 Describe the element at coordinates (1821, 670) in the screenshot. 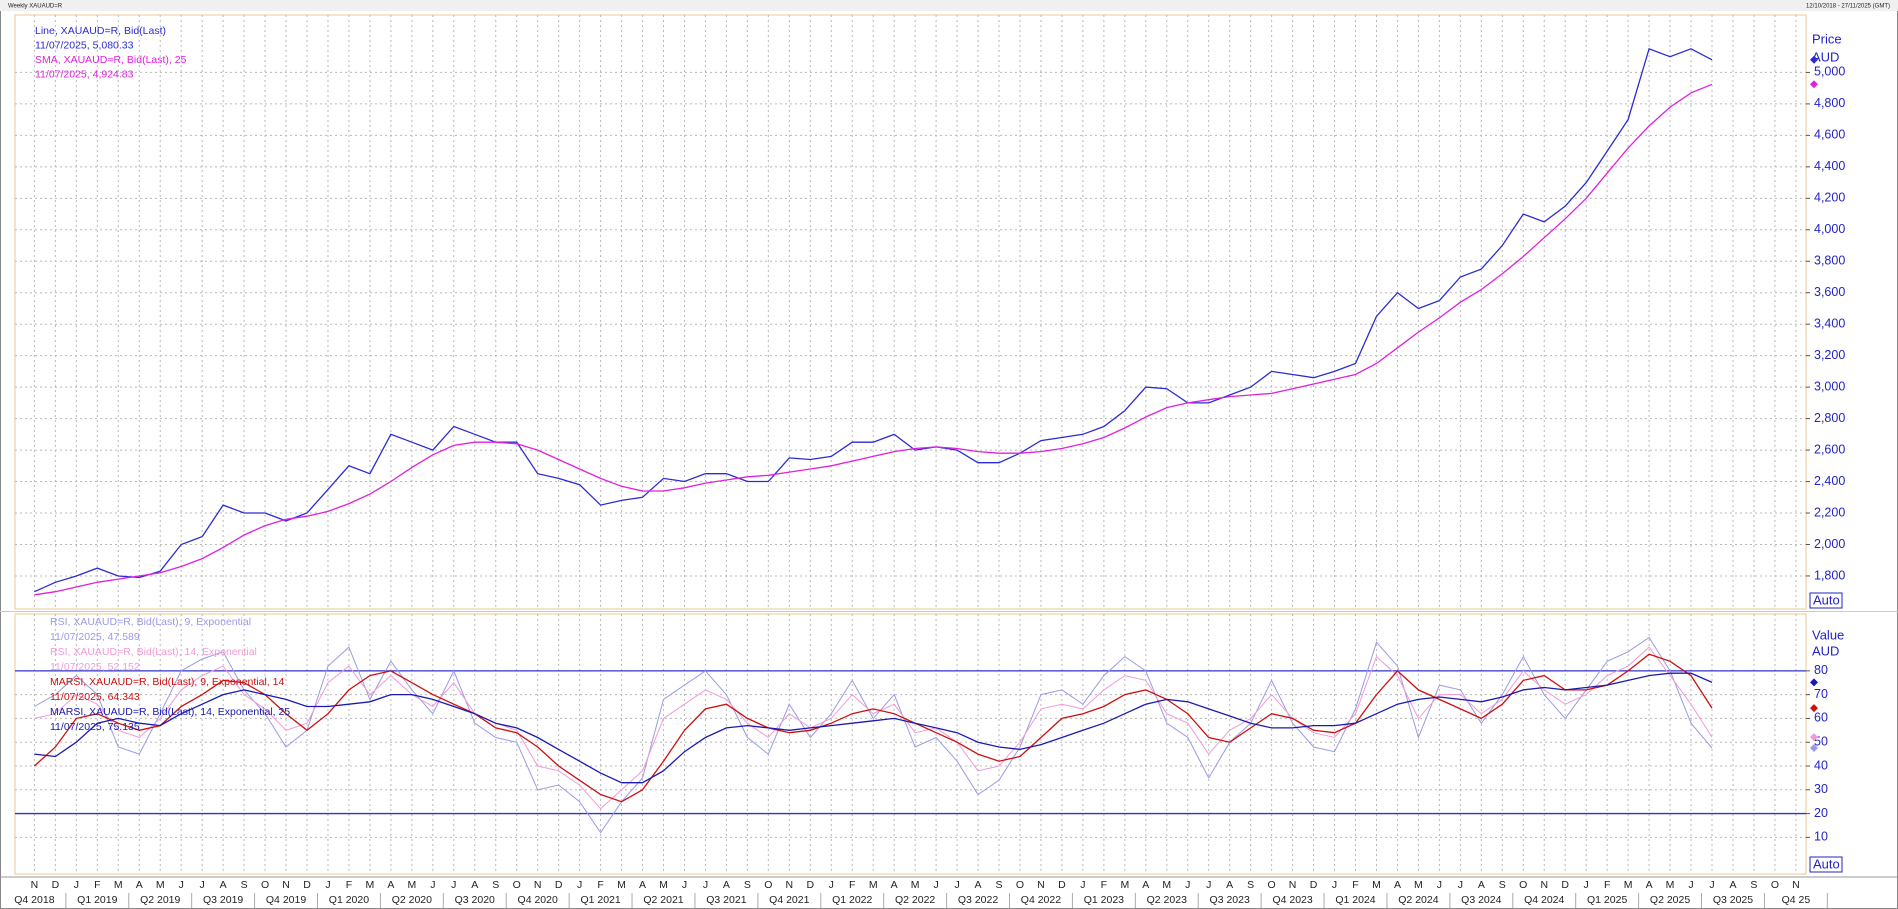

I see `y-tick-label: 80` at that location.